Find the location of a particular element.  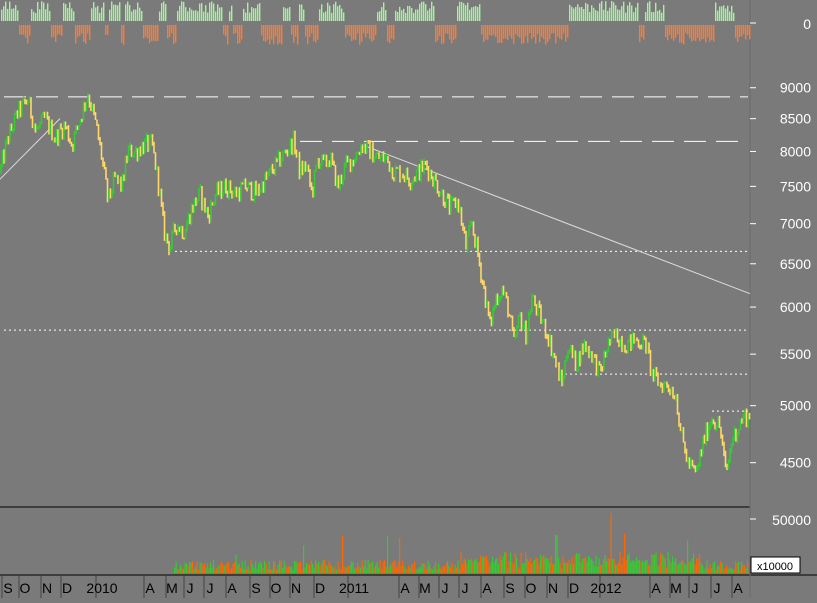

price-tick-label: 6500 is located at coordinates (795, 264).